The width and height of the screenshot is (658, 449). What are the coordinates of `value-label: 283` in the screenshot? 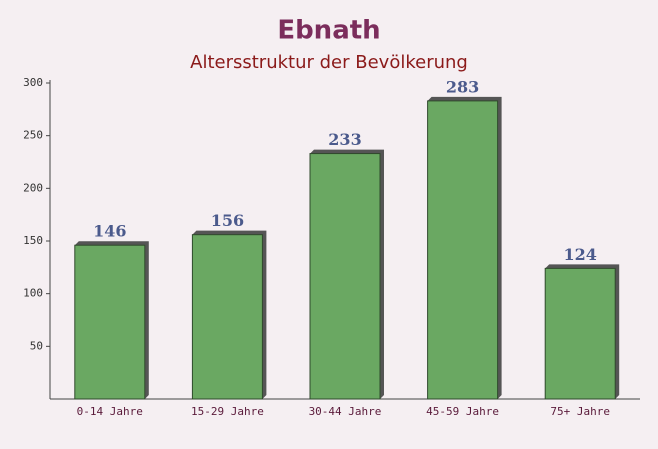 It's located at (462, 86).